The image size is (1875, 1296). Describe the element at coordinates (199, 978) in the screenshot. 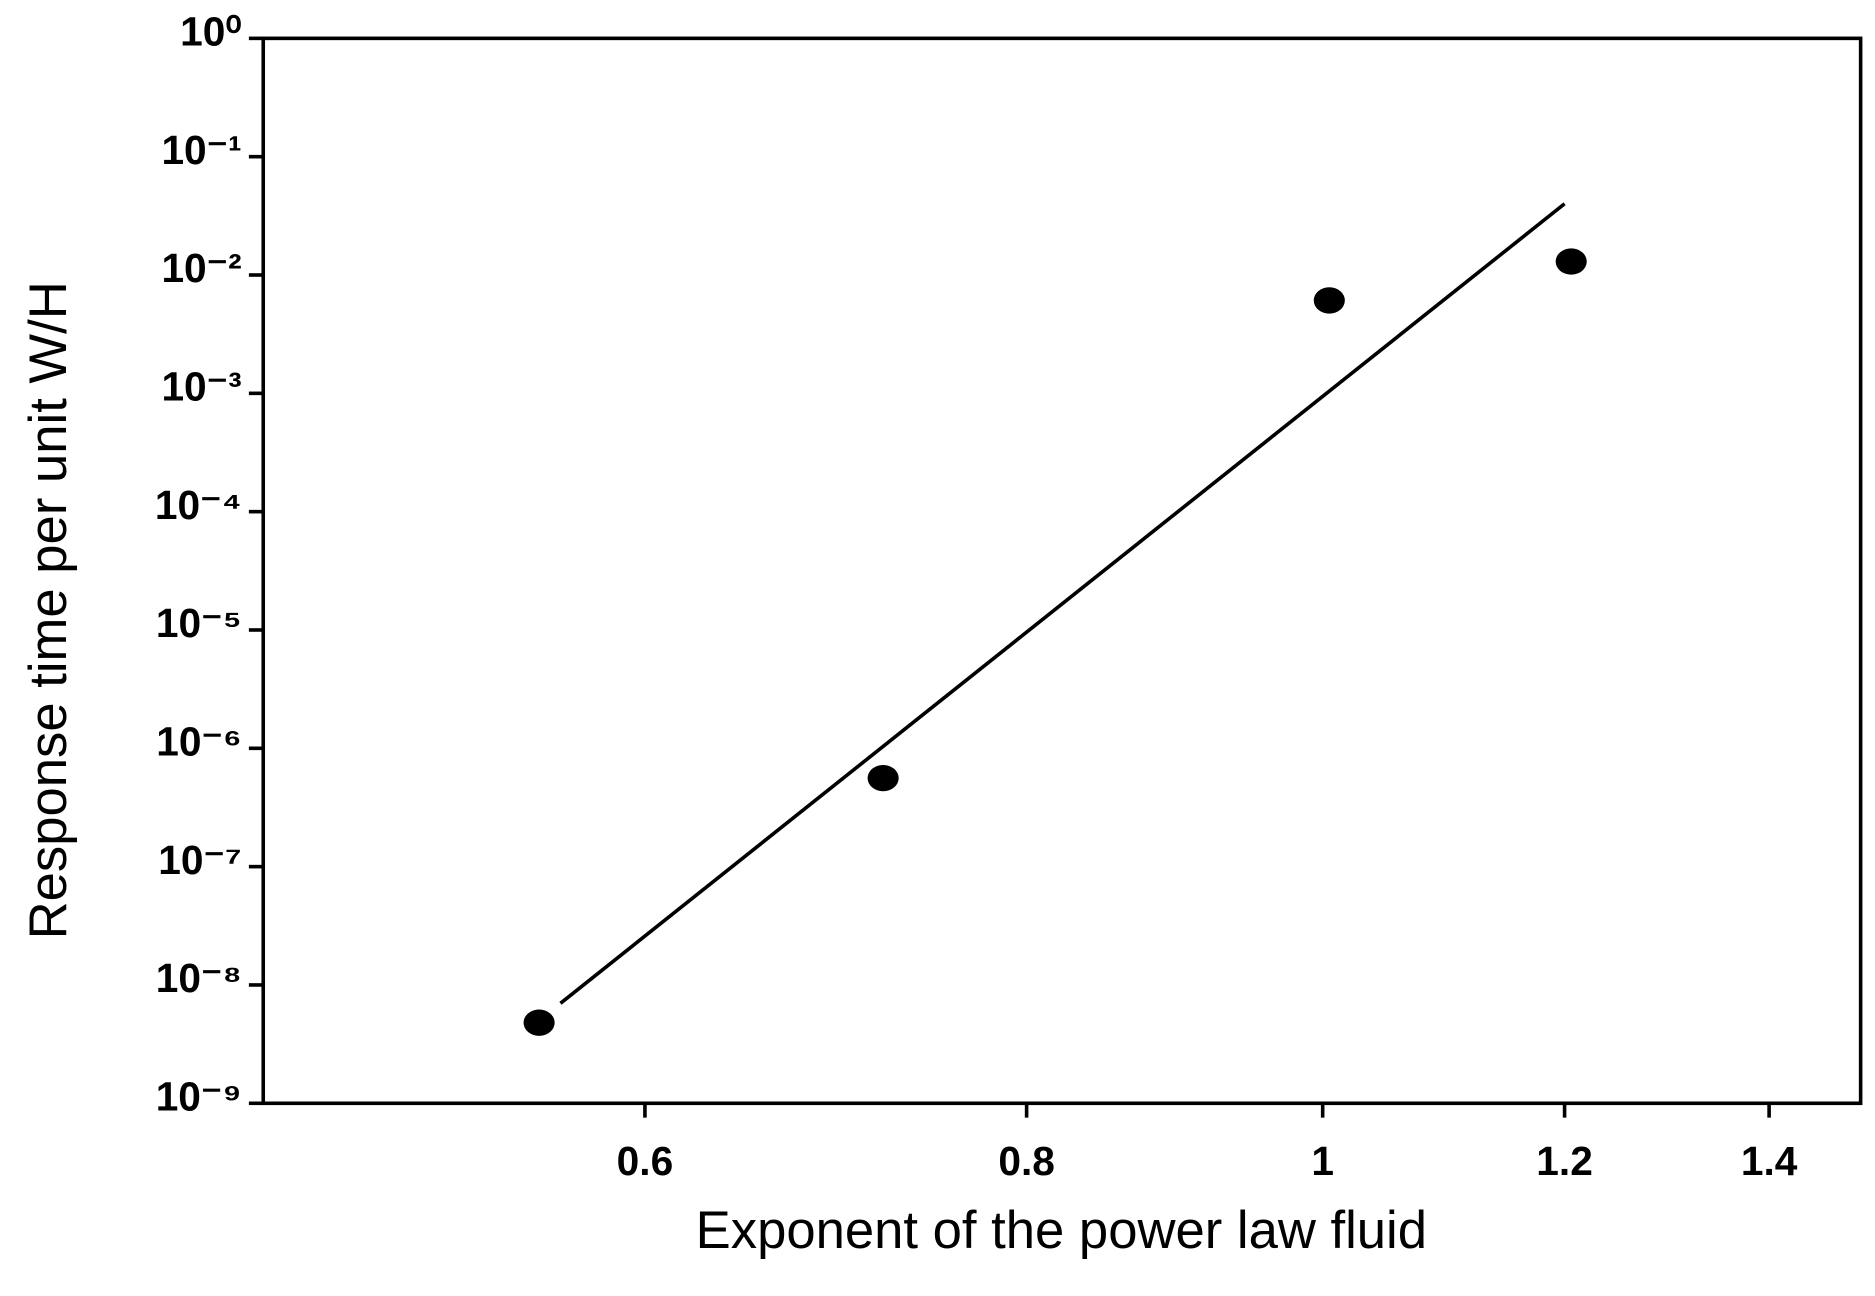

I see `y-tick-label: 10⁻⁸` at that location.